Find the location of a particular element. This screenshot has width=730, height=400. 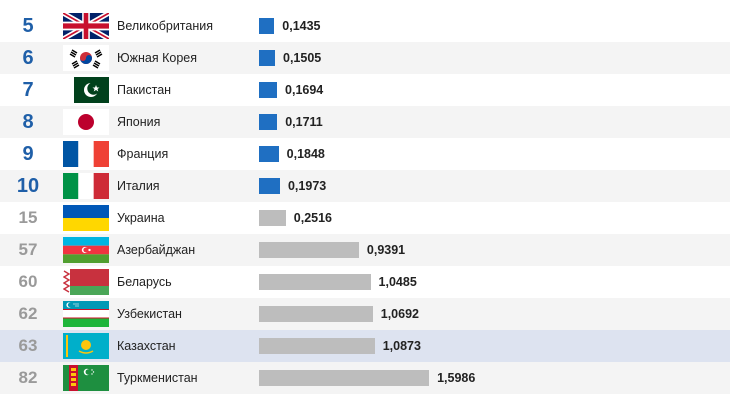

chart-row: 10 Италия 0,1973 is located at coordinates (365, 186).